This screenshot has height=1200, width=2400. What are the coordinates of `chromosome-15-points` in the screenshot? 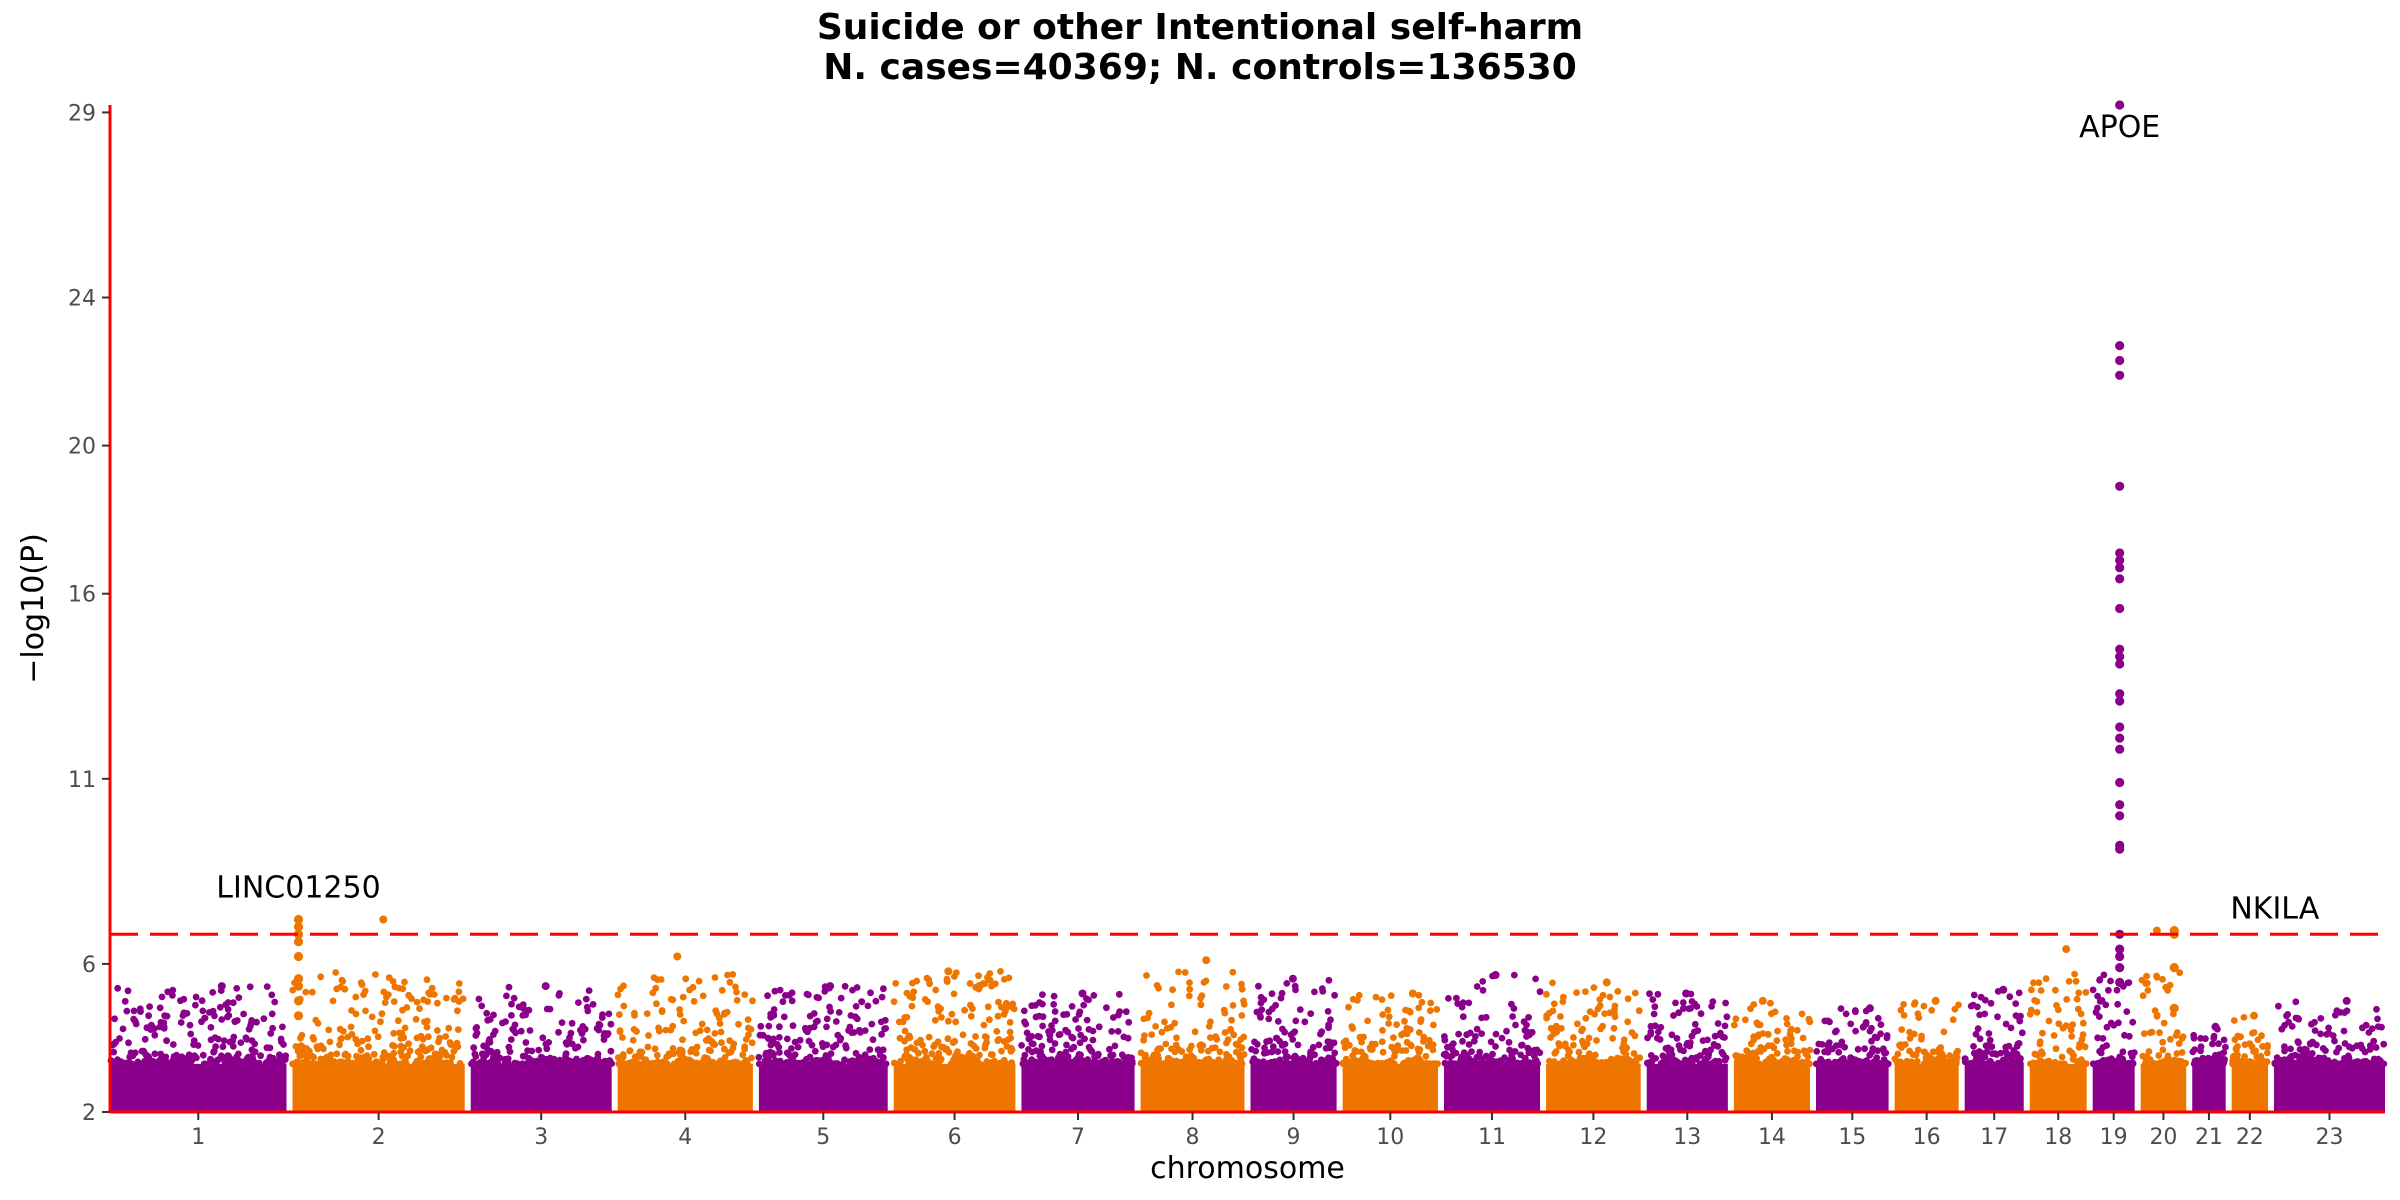 It's located at (1852, 1058).